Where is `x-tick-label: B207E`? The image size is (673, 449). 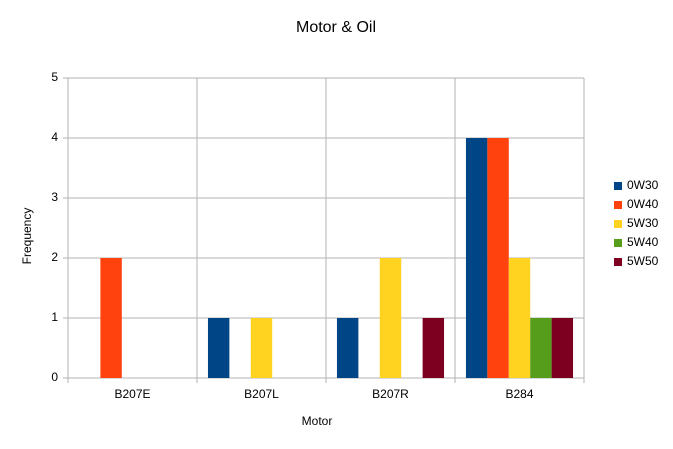
x-tick-label: B207E is located at coordinates (132, 394).